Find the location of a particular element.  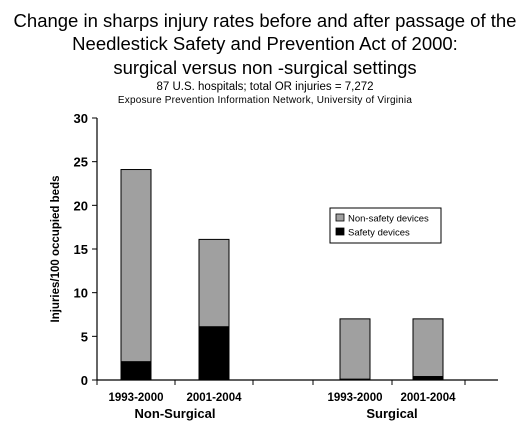

legend-box is located at coordinates (385, 225).